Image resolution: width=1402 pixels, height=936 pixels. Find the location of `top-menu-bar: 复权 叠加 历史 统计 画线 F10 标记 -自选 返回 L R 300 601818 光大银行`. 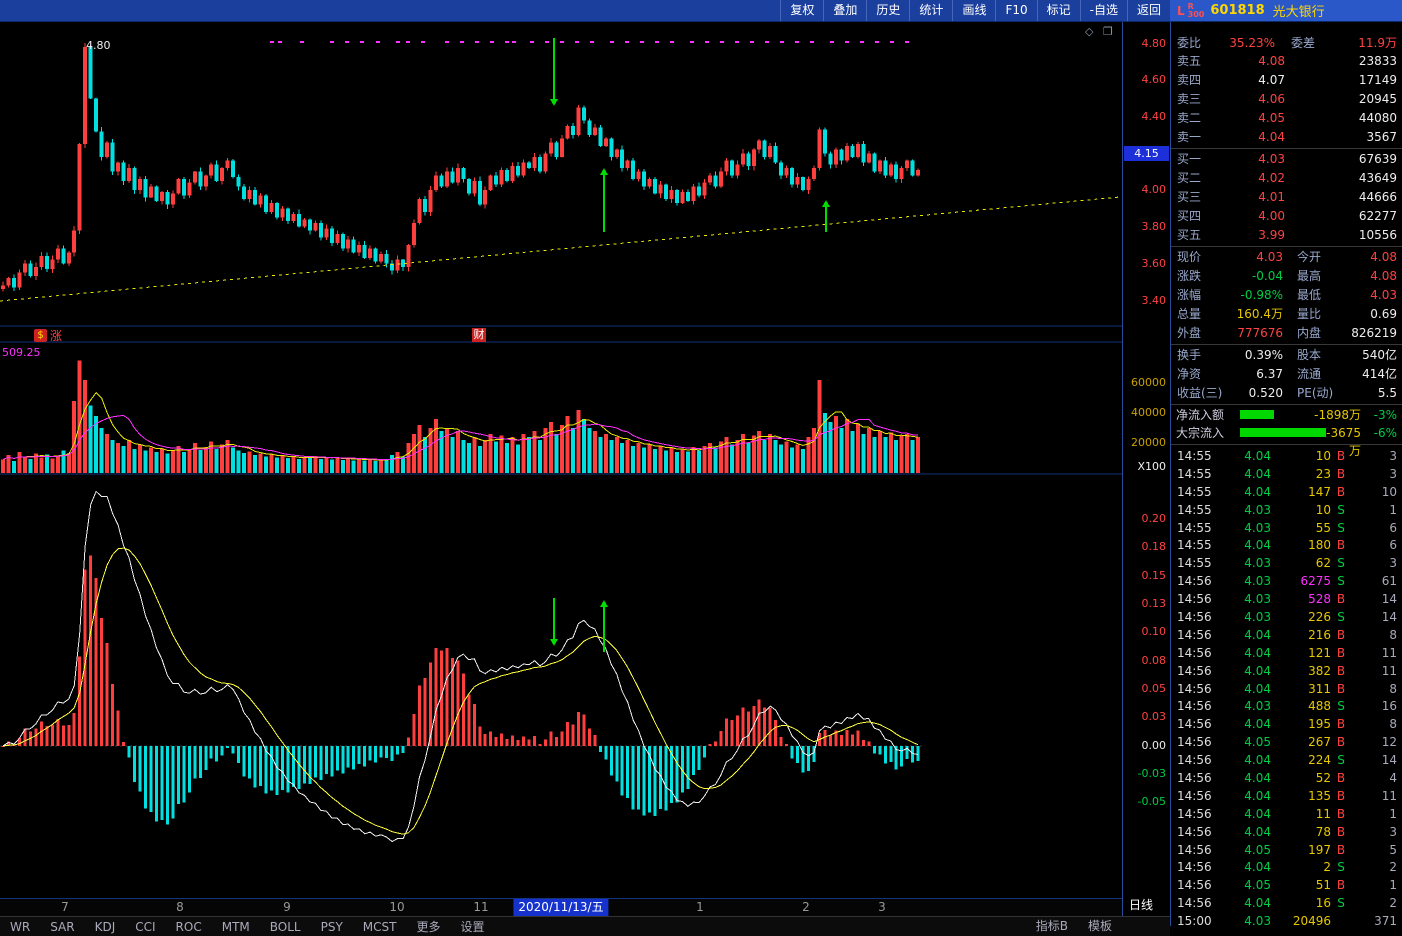

top-menu-bar: 复权 叠加 历史 统计 画线 F10 标记 -自选 返回 L R 300 601818 光大银行 is located at coordinates (701, 11).